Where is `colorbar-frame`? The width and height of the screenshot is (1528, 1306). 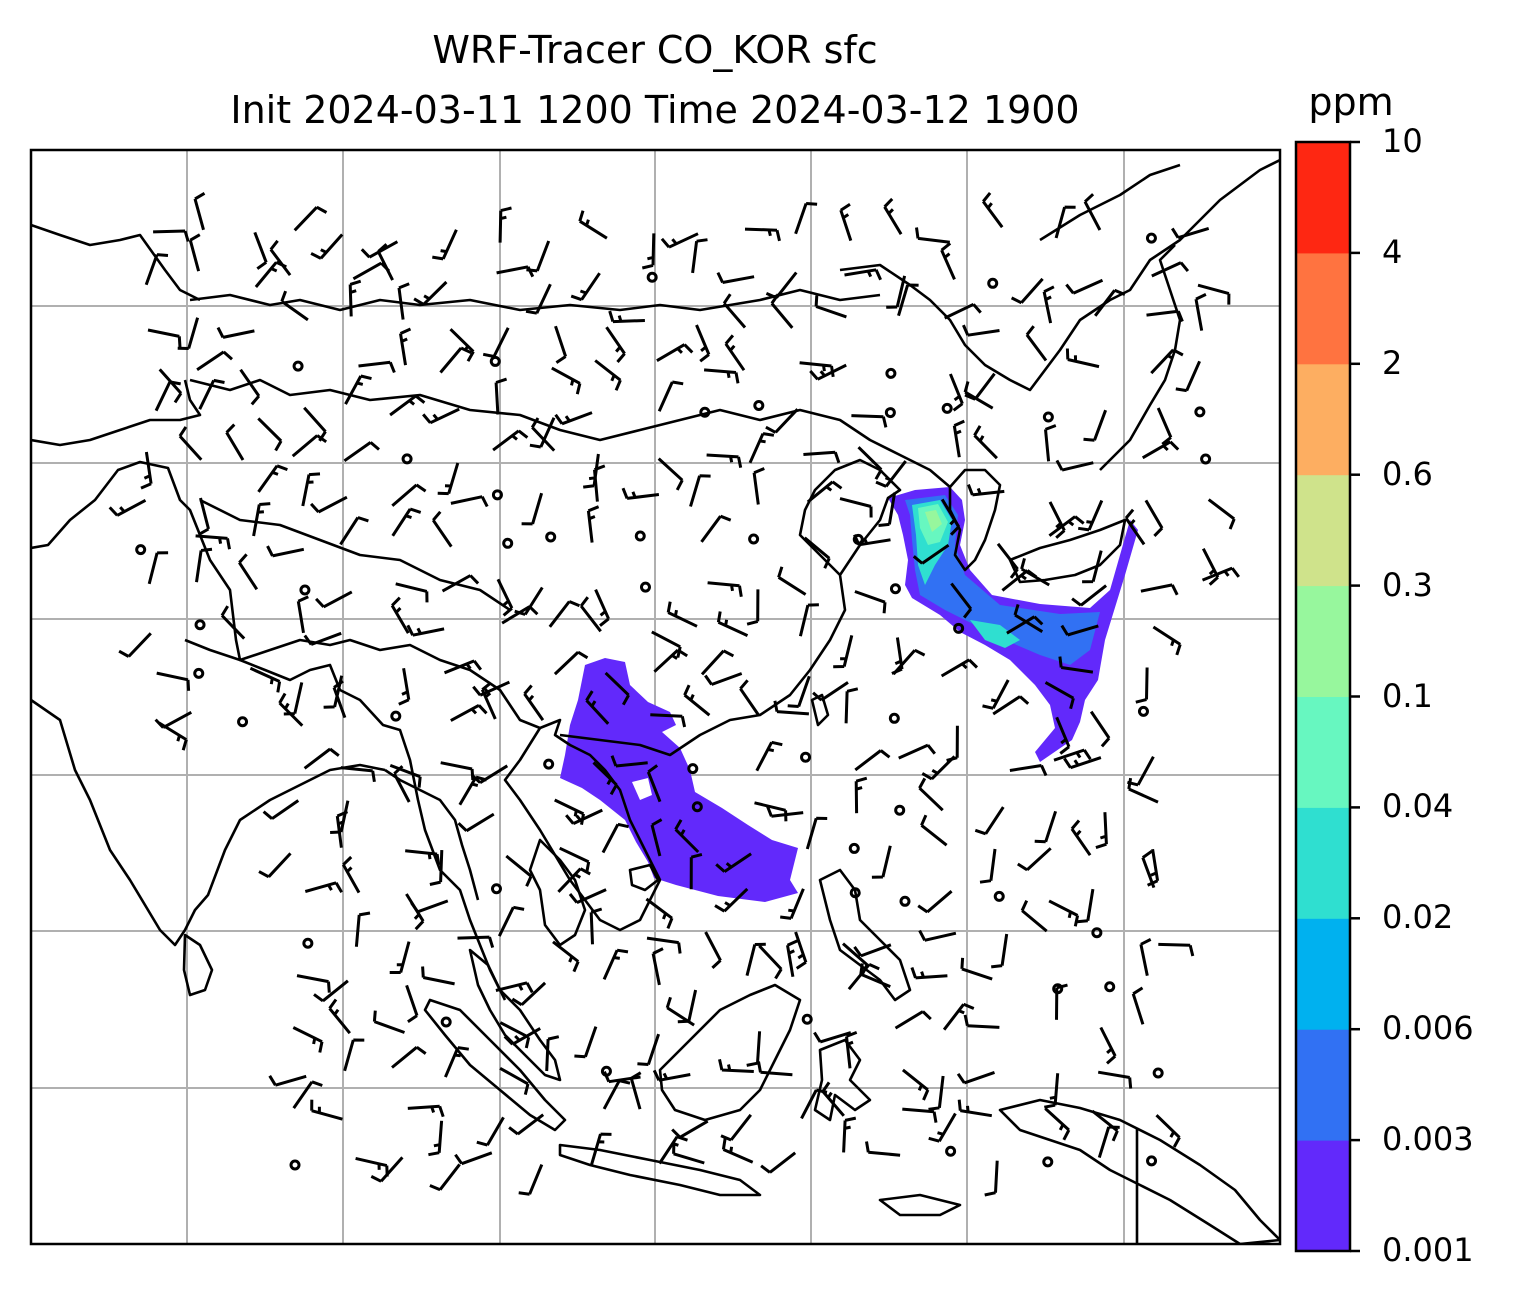 colorbar-frame is located at coordinates (1323, 696).